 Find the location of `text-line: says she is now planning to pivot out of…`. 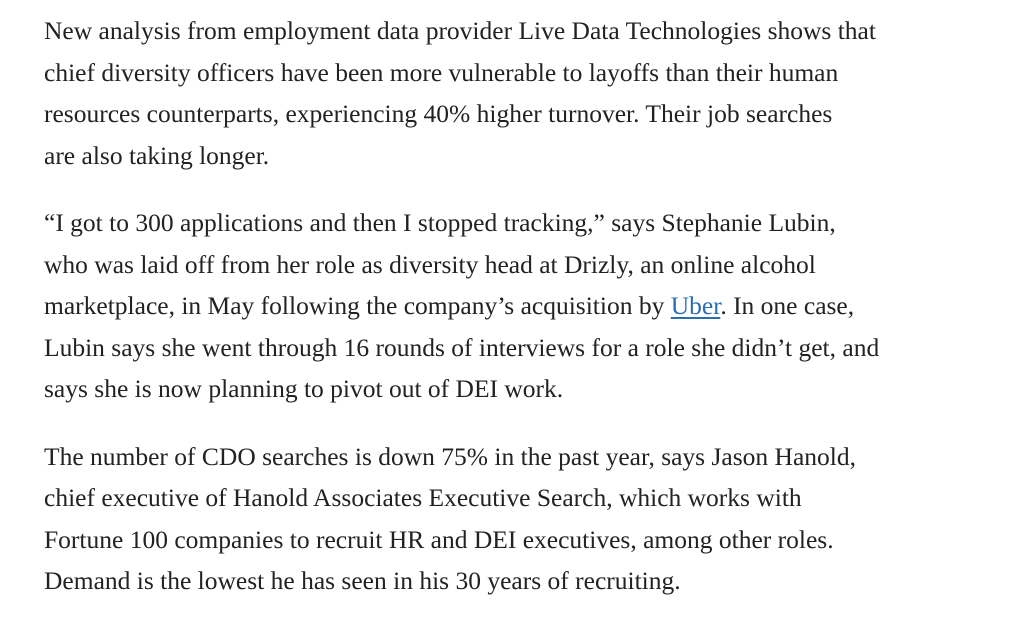

text-line: says she is now planning to pivot out of… is located at coordinates (304, 388).